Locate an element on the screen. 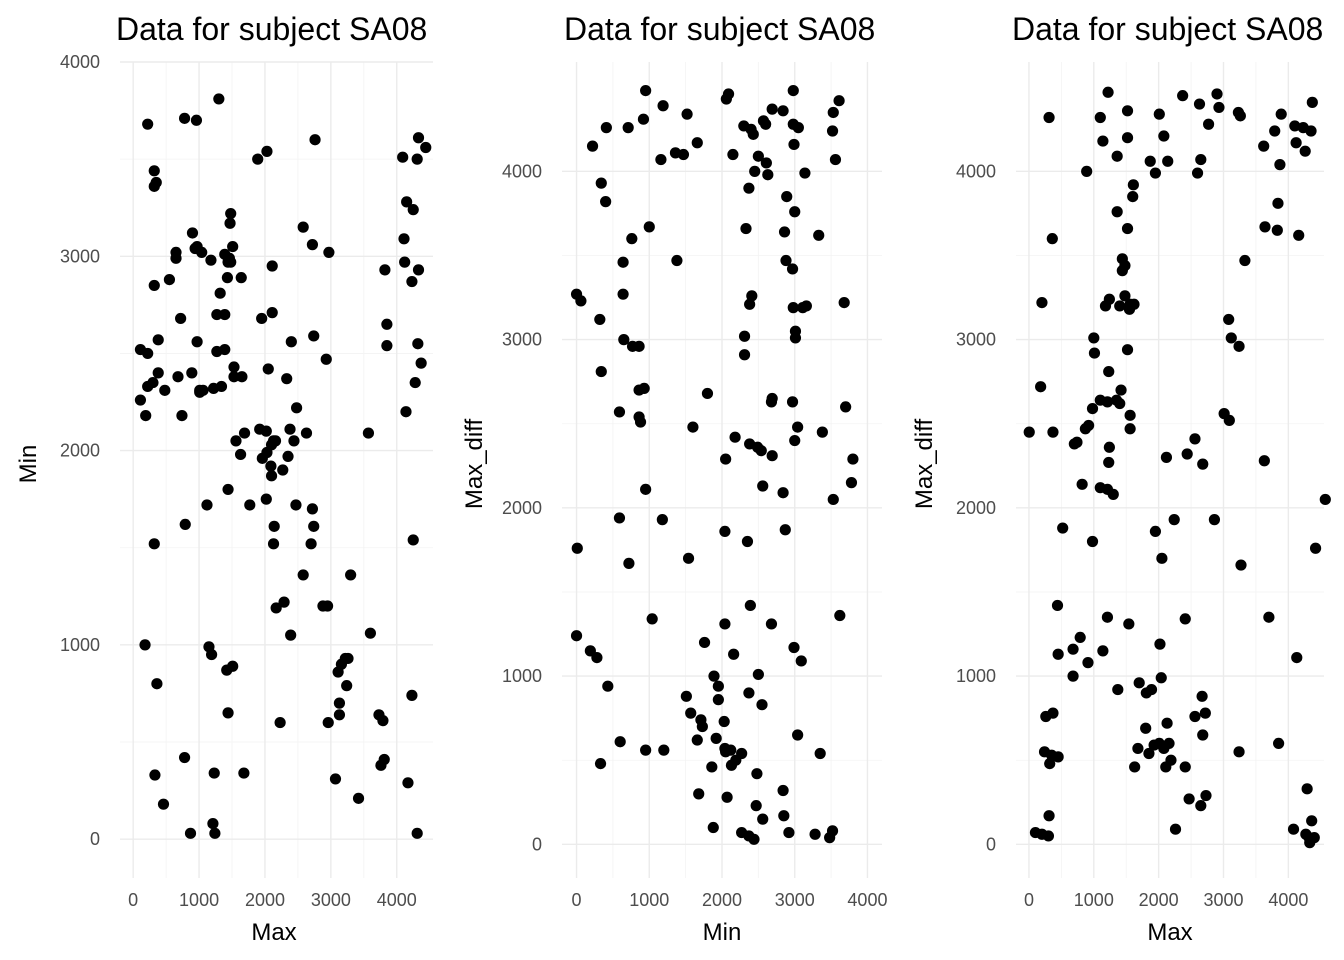 This screenshot has height=960, width=1344. x-axis-title: Max is located at coordinates (273, 932).